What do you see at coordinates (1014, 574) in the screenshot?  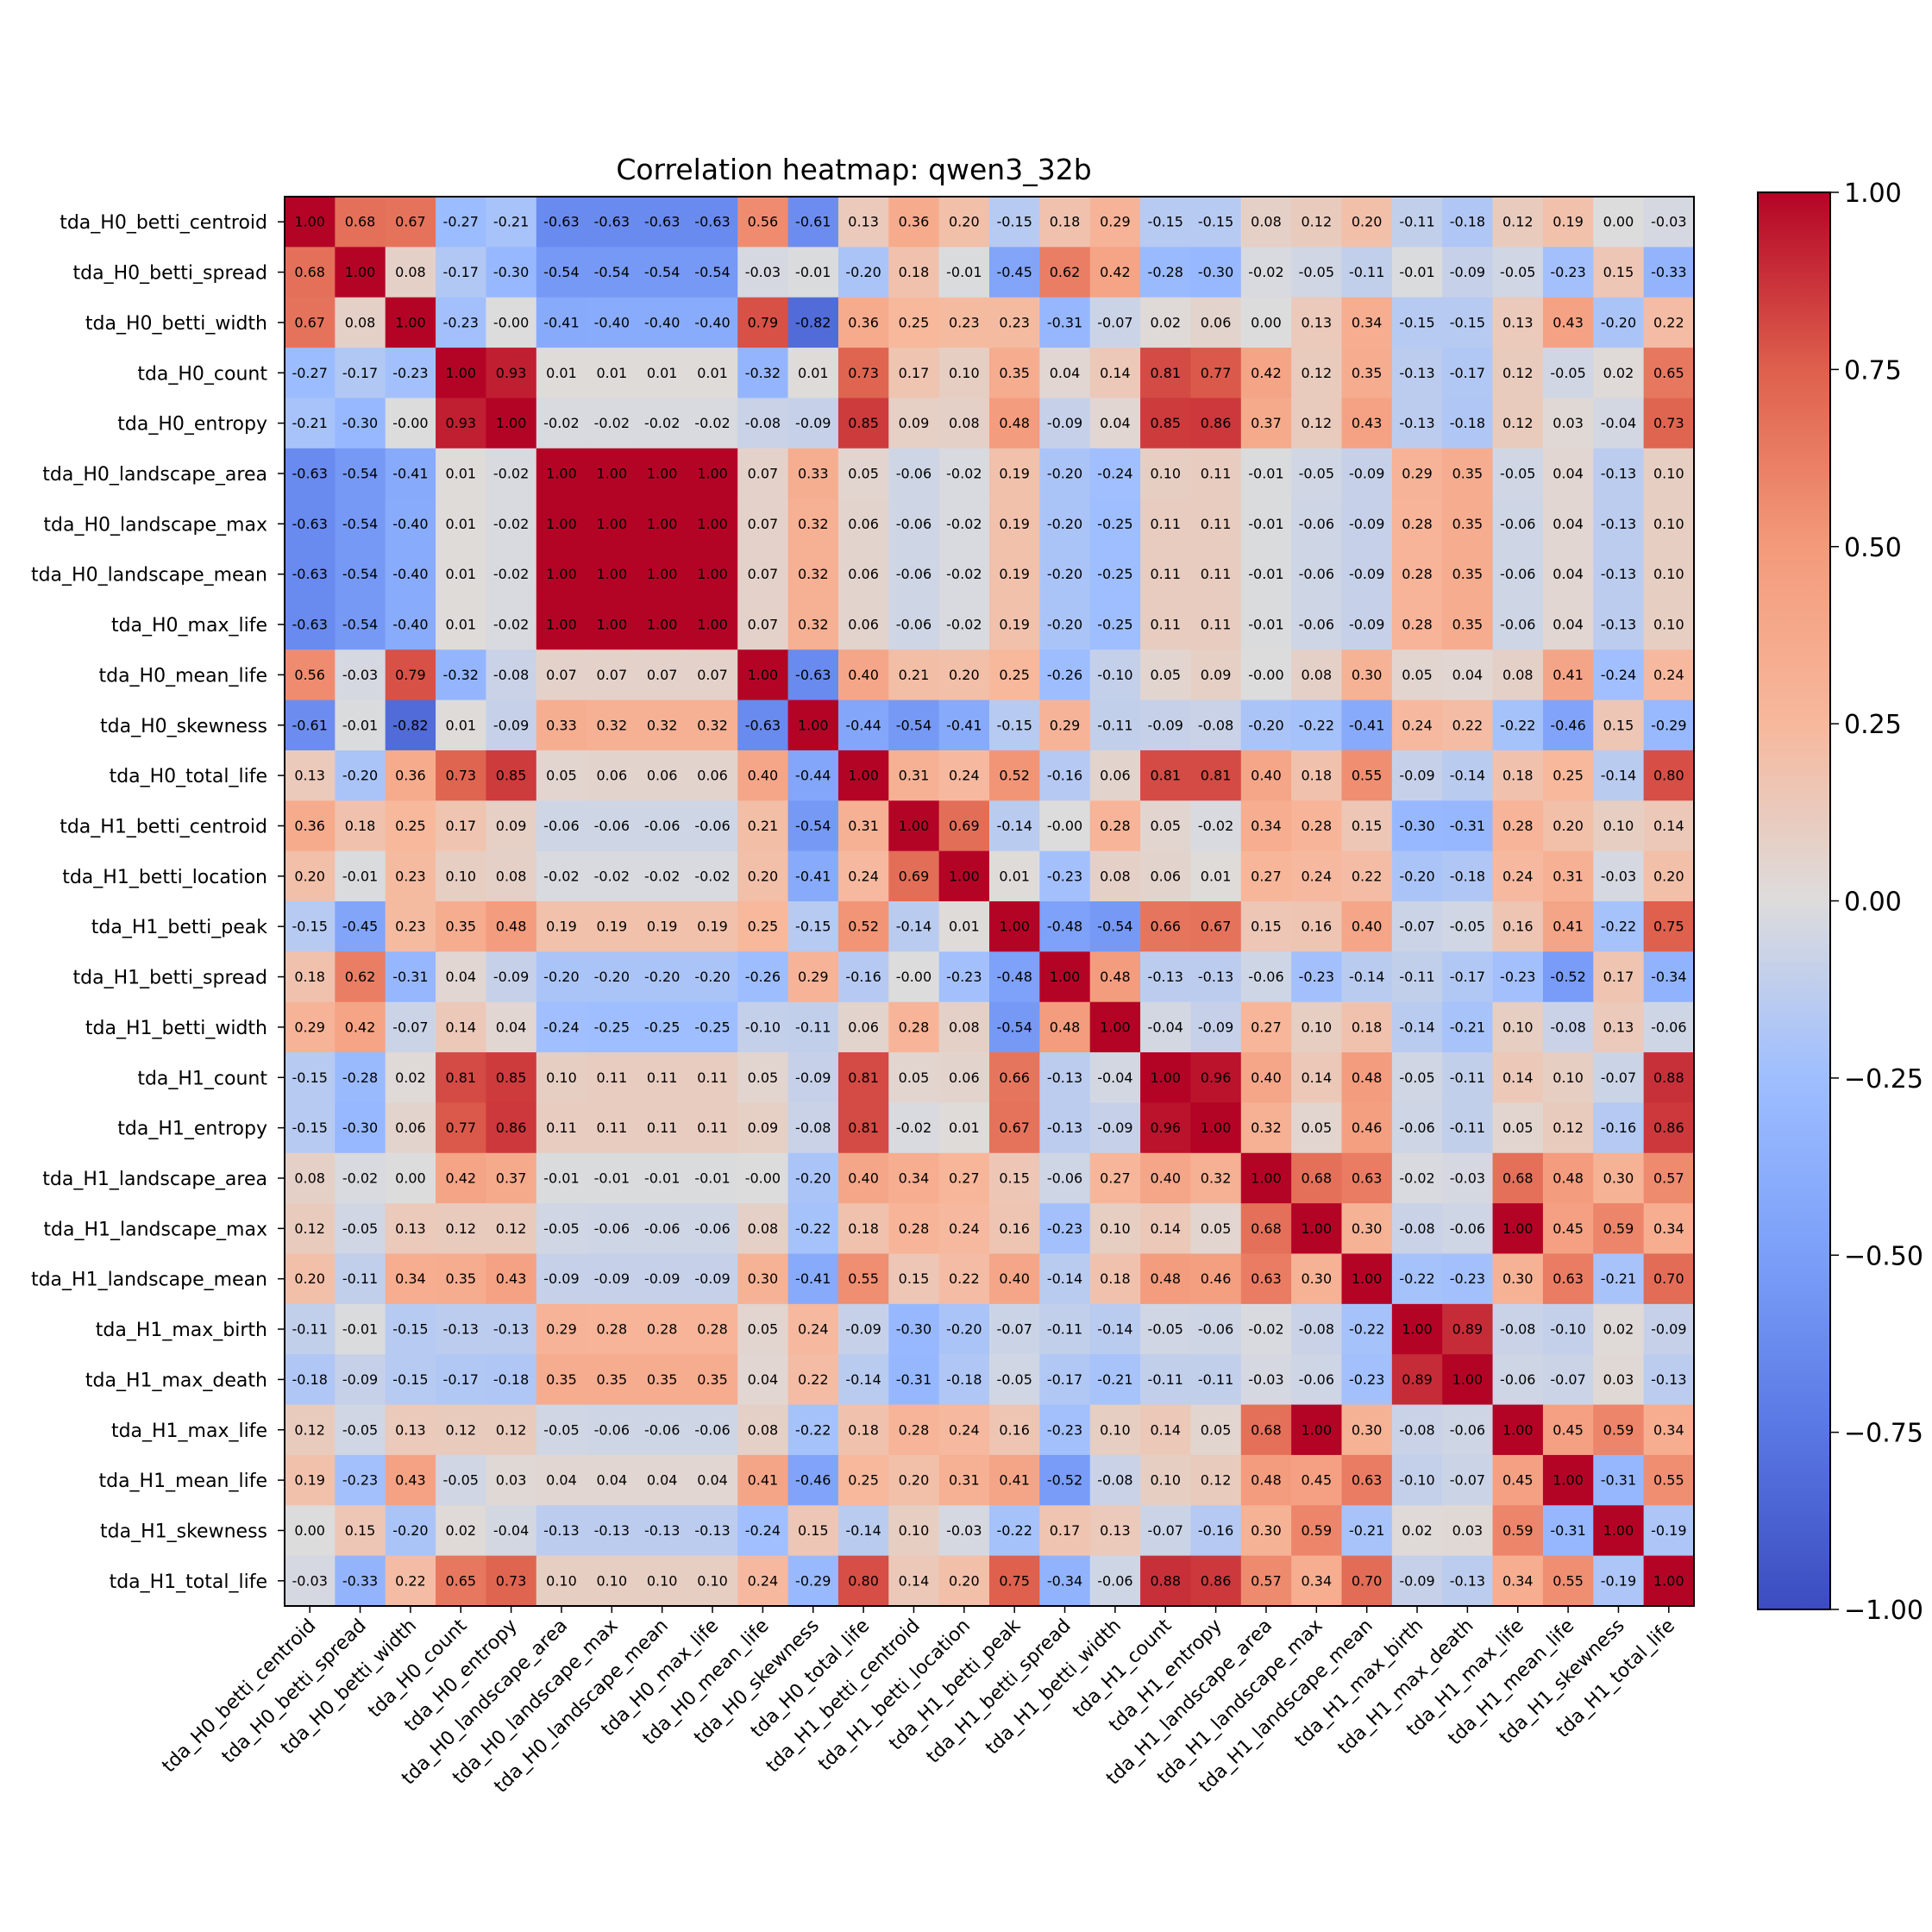 I see `cell-value-label: 0.19` at bounding box center [1014, 574].